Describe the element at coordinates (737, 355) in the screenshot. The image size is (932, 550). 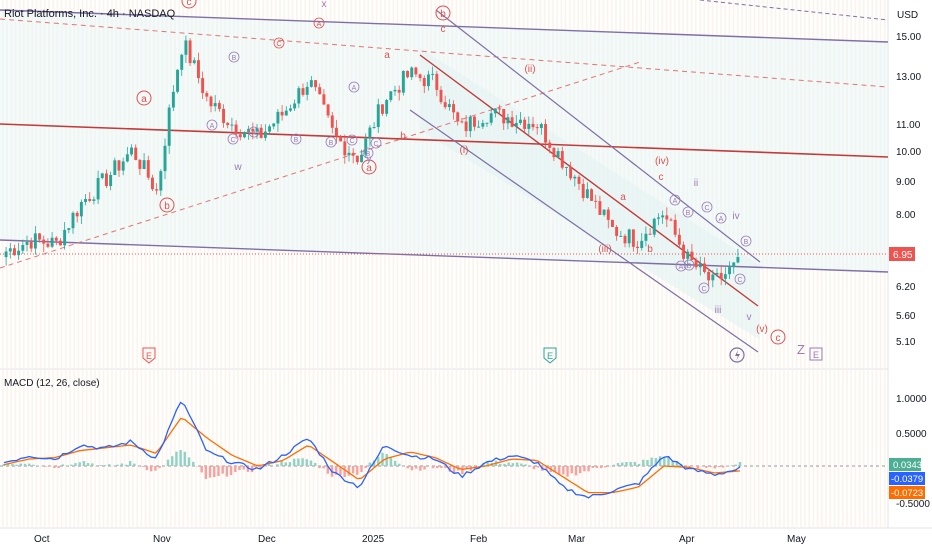
I see `lightning-icon` at that location.